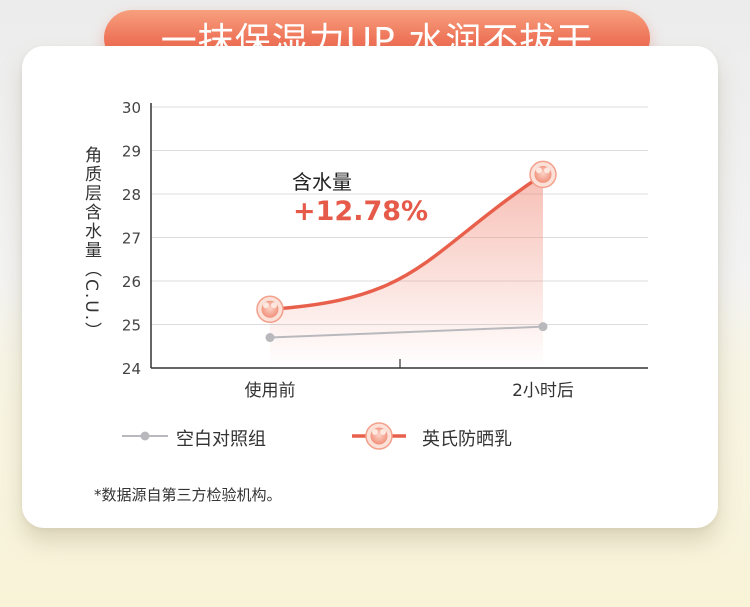 The height and width of the screenshot is (607, 750). What do you see at coordinates (379, 436) in the screenshot?
I see `legend-marker-product` at bounding box center [379, 436].